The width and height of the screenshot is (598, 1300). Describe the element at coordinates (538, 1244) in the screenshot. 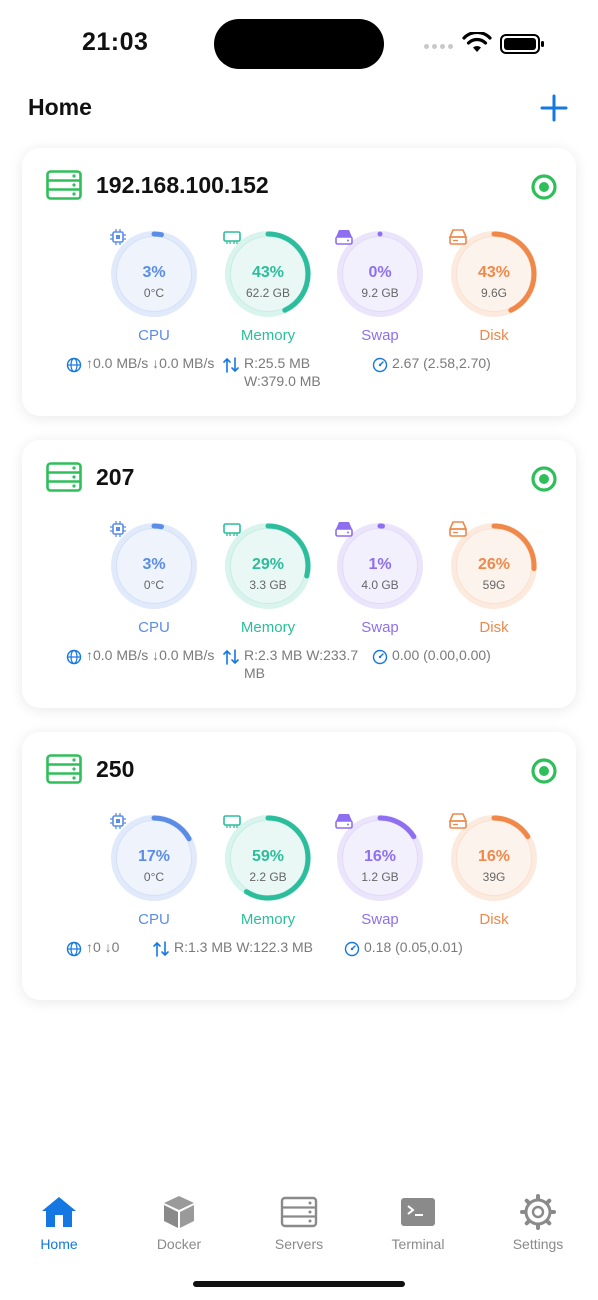

I see `tab-settings-label: Settings` at that location.